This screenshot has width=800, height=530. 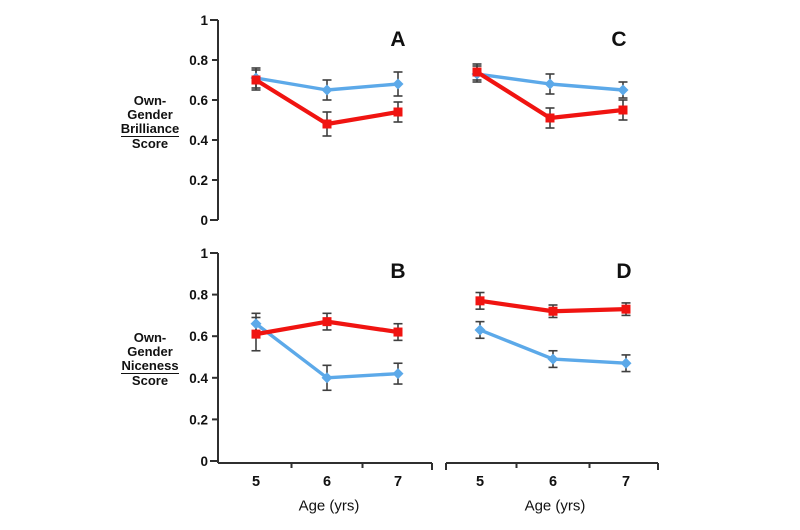 I want to click on panel-b-y-tick-label: 0.6, so click(x=198, y=336).